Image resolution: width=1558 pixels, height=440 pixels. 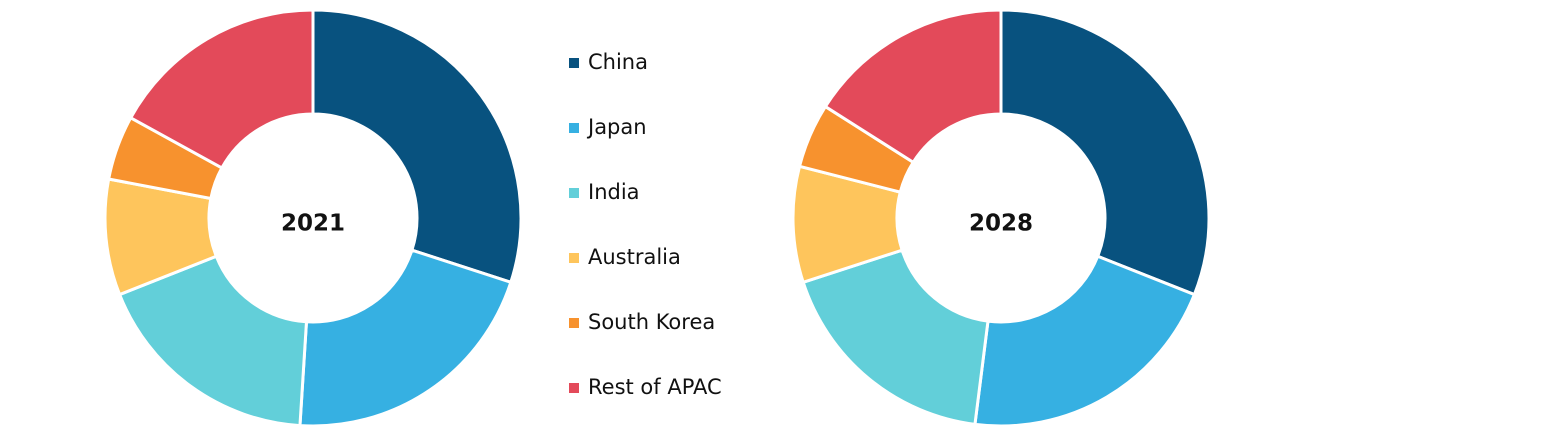 I want to click on legend-label: India, so click(x=614, y=192).